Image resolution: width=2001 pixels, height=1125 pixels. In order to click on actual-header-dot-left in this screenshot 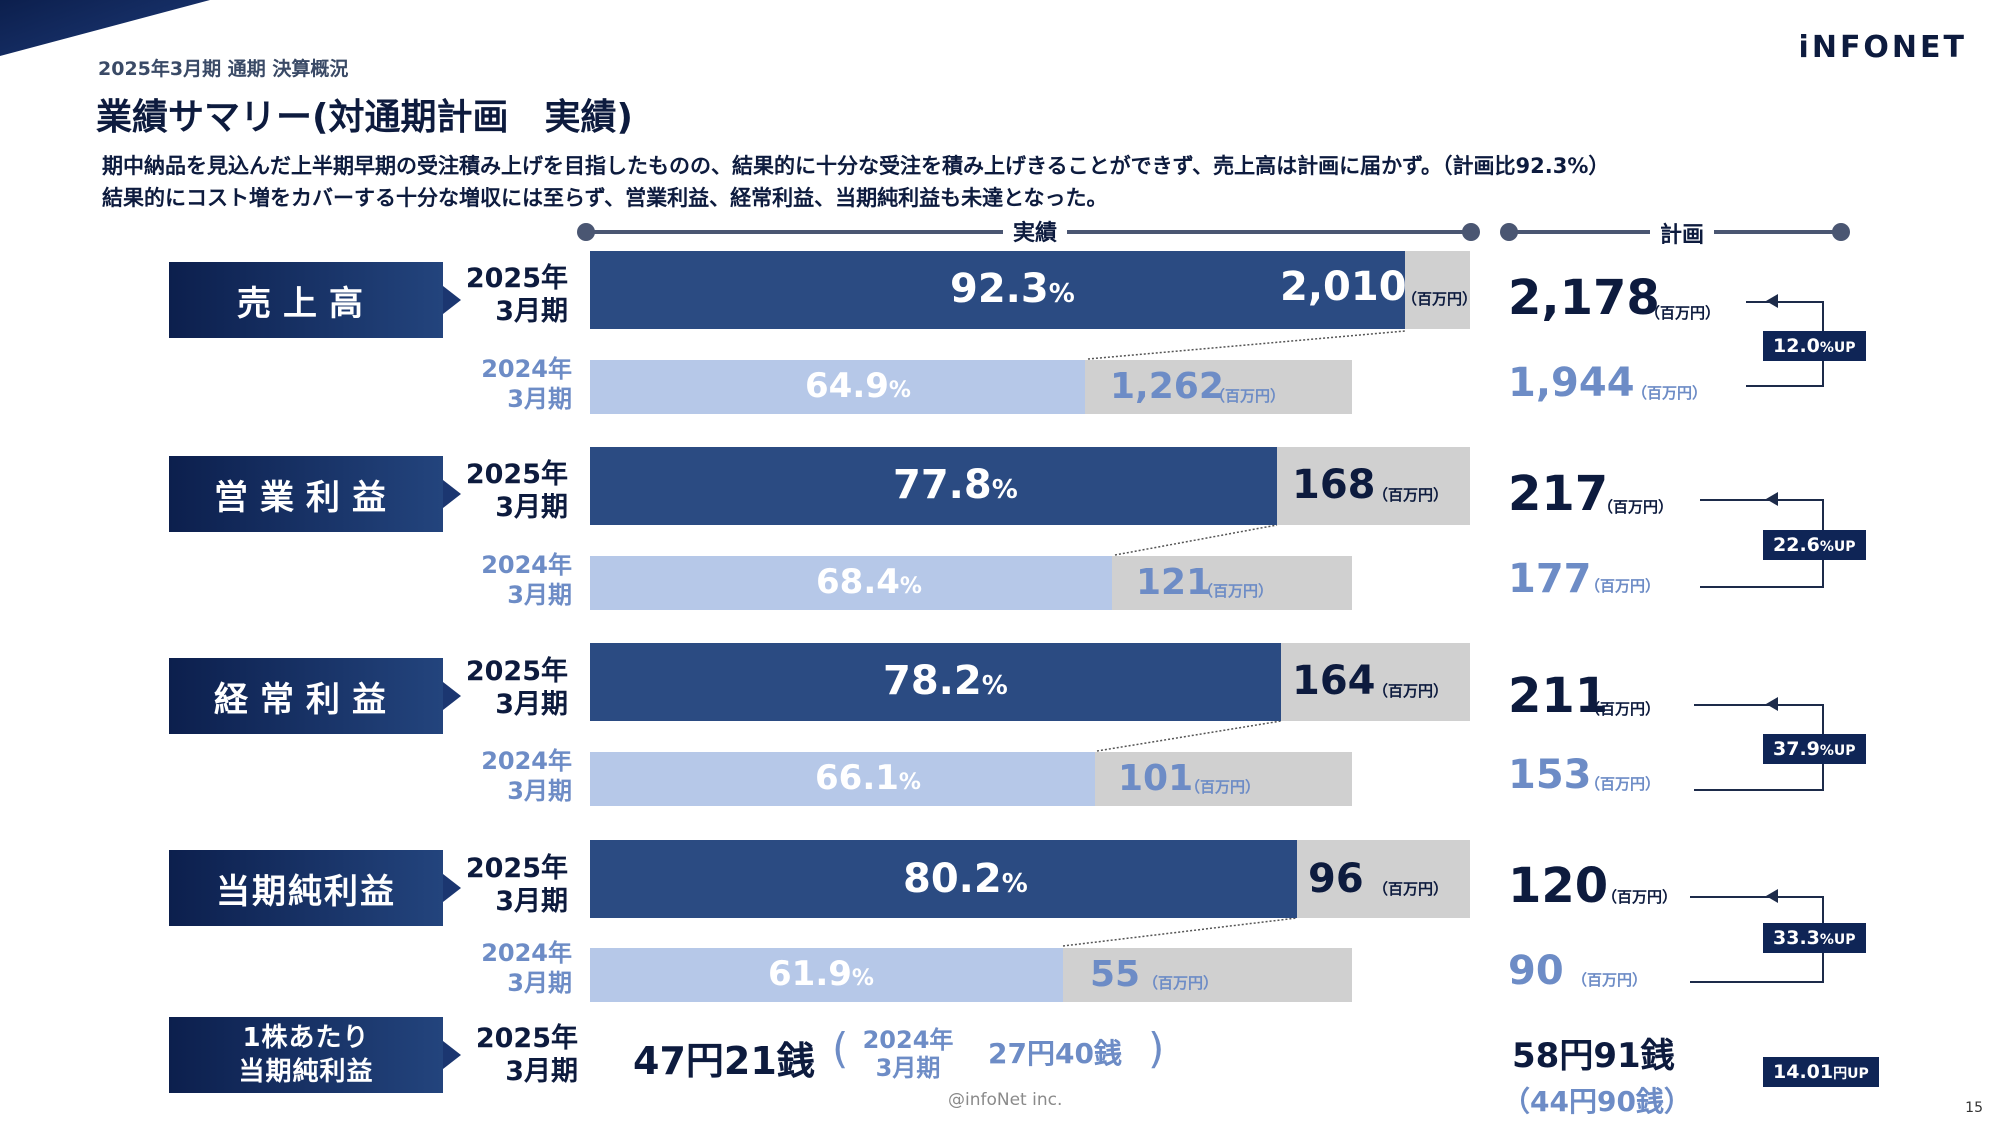, I will do `click(586, 232)`.